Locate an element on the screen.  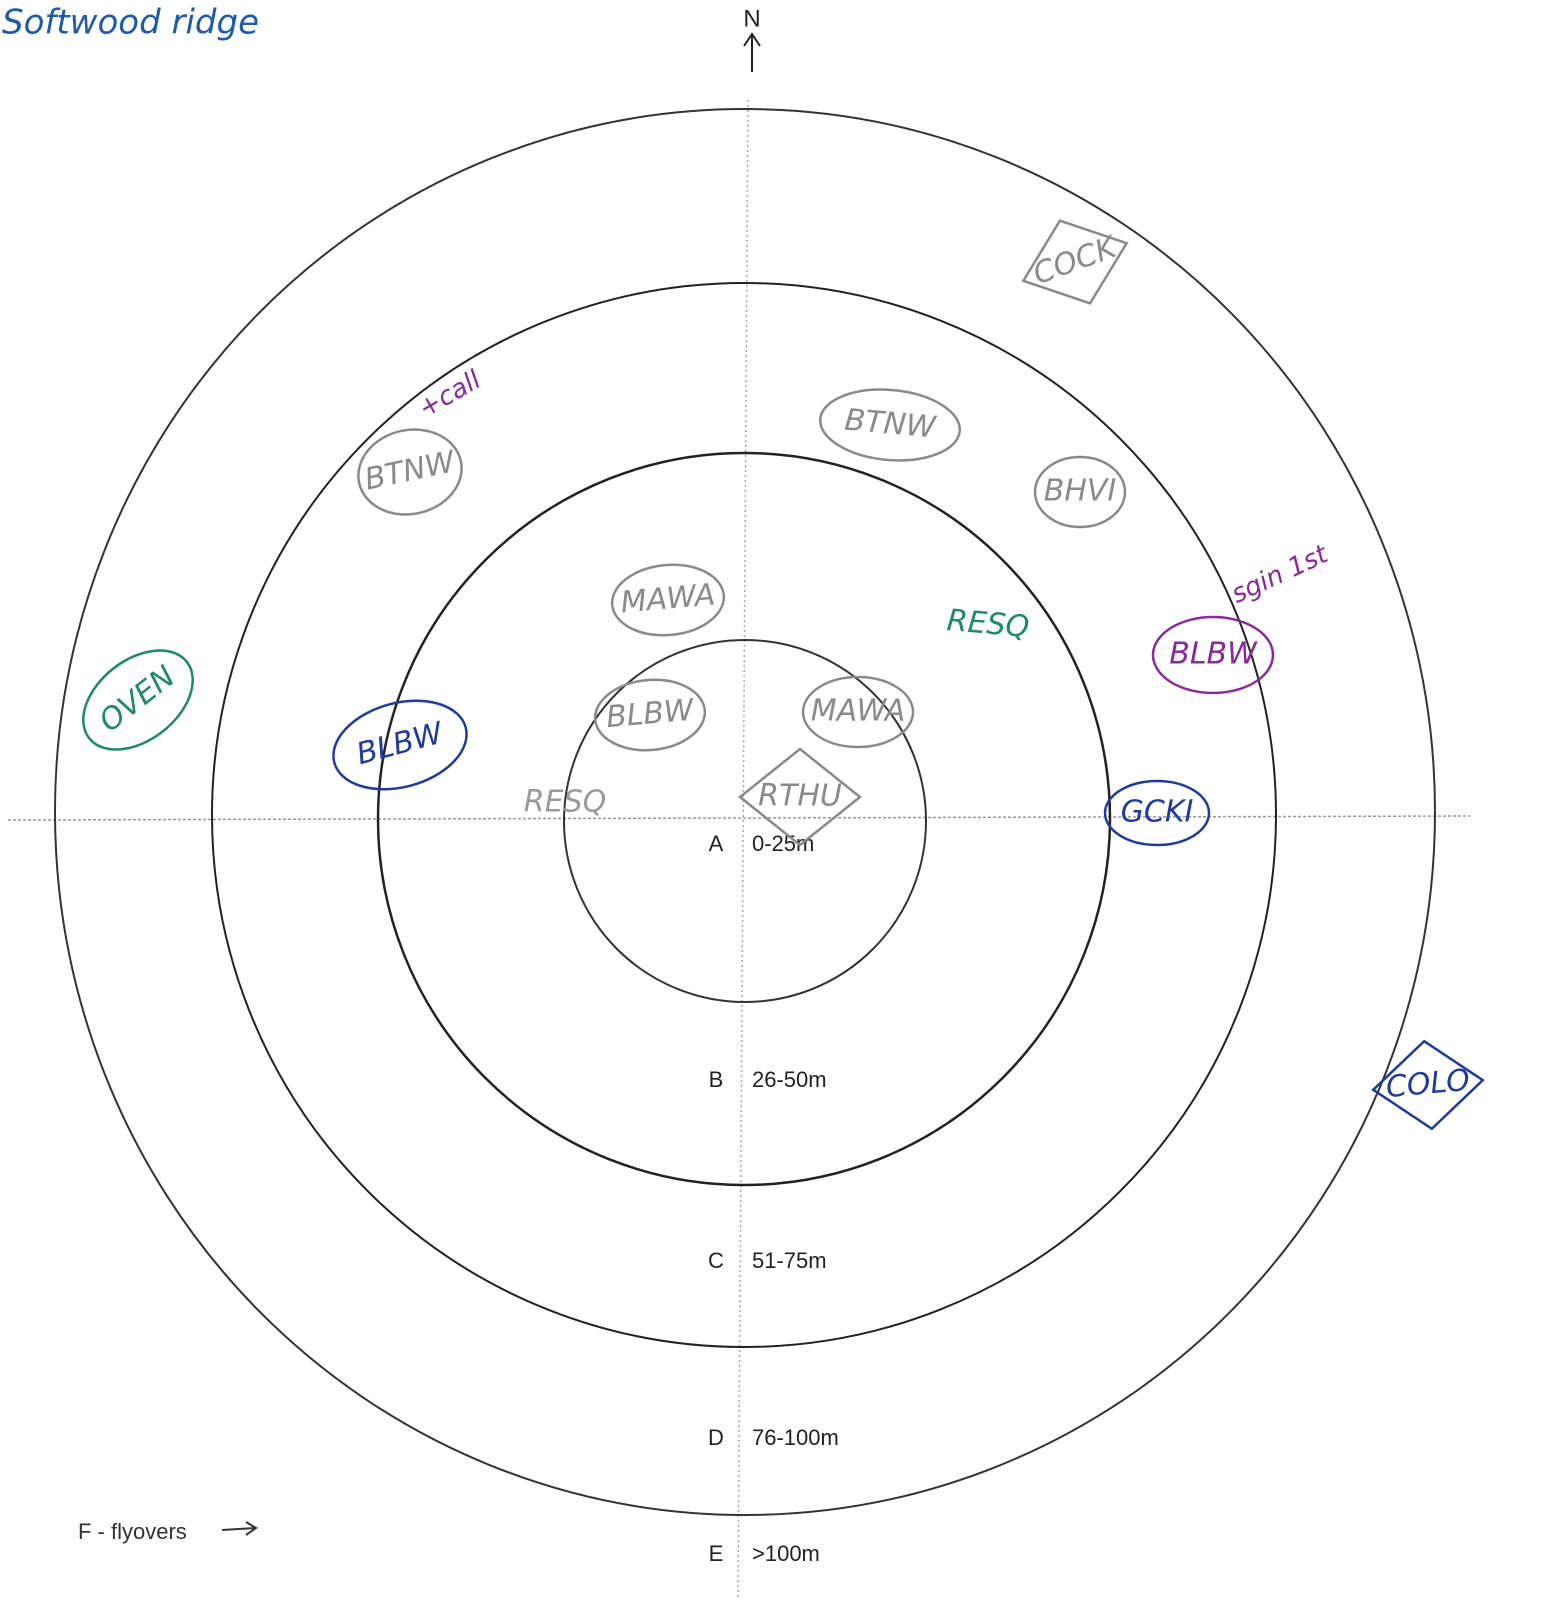
bird-record: COLO is located at coordinates (1428, 1085).